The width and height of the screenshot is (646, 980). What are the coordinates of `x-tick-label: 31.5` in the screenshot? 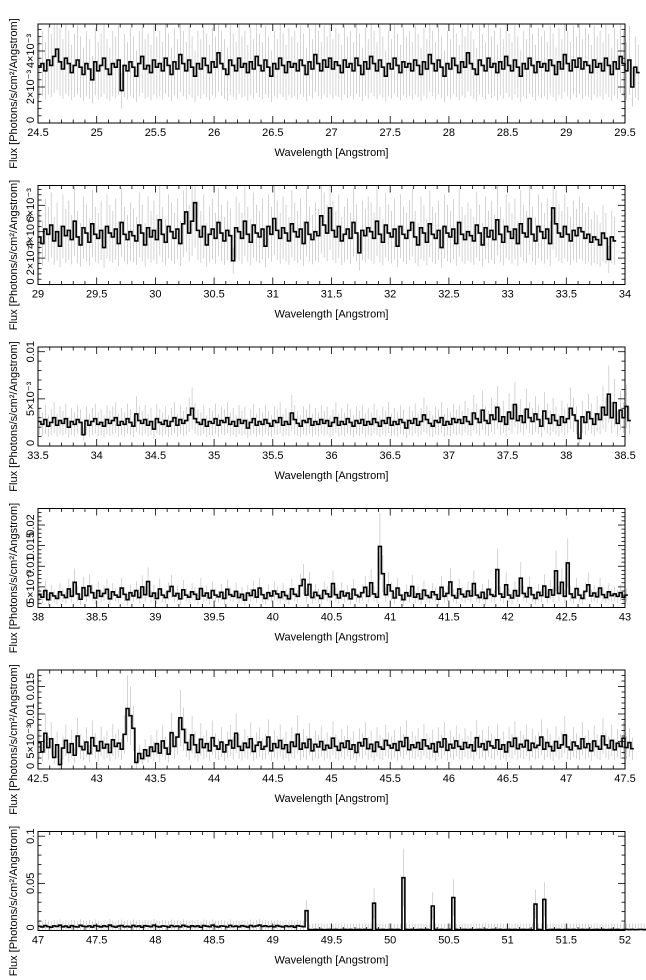 It's located at (331, 295).